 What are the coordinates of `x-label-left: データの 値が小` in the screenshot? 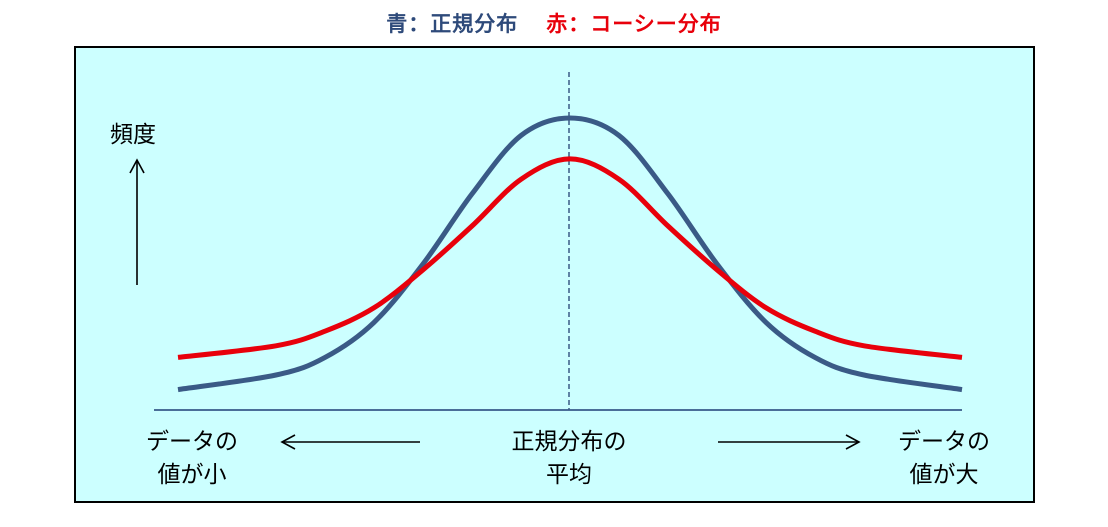 It's located at (192, 459).